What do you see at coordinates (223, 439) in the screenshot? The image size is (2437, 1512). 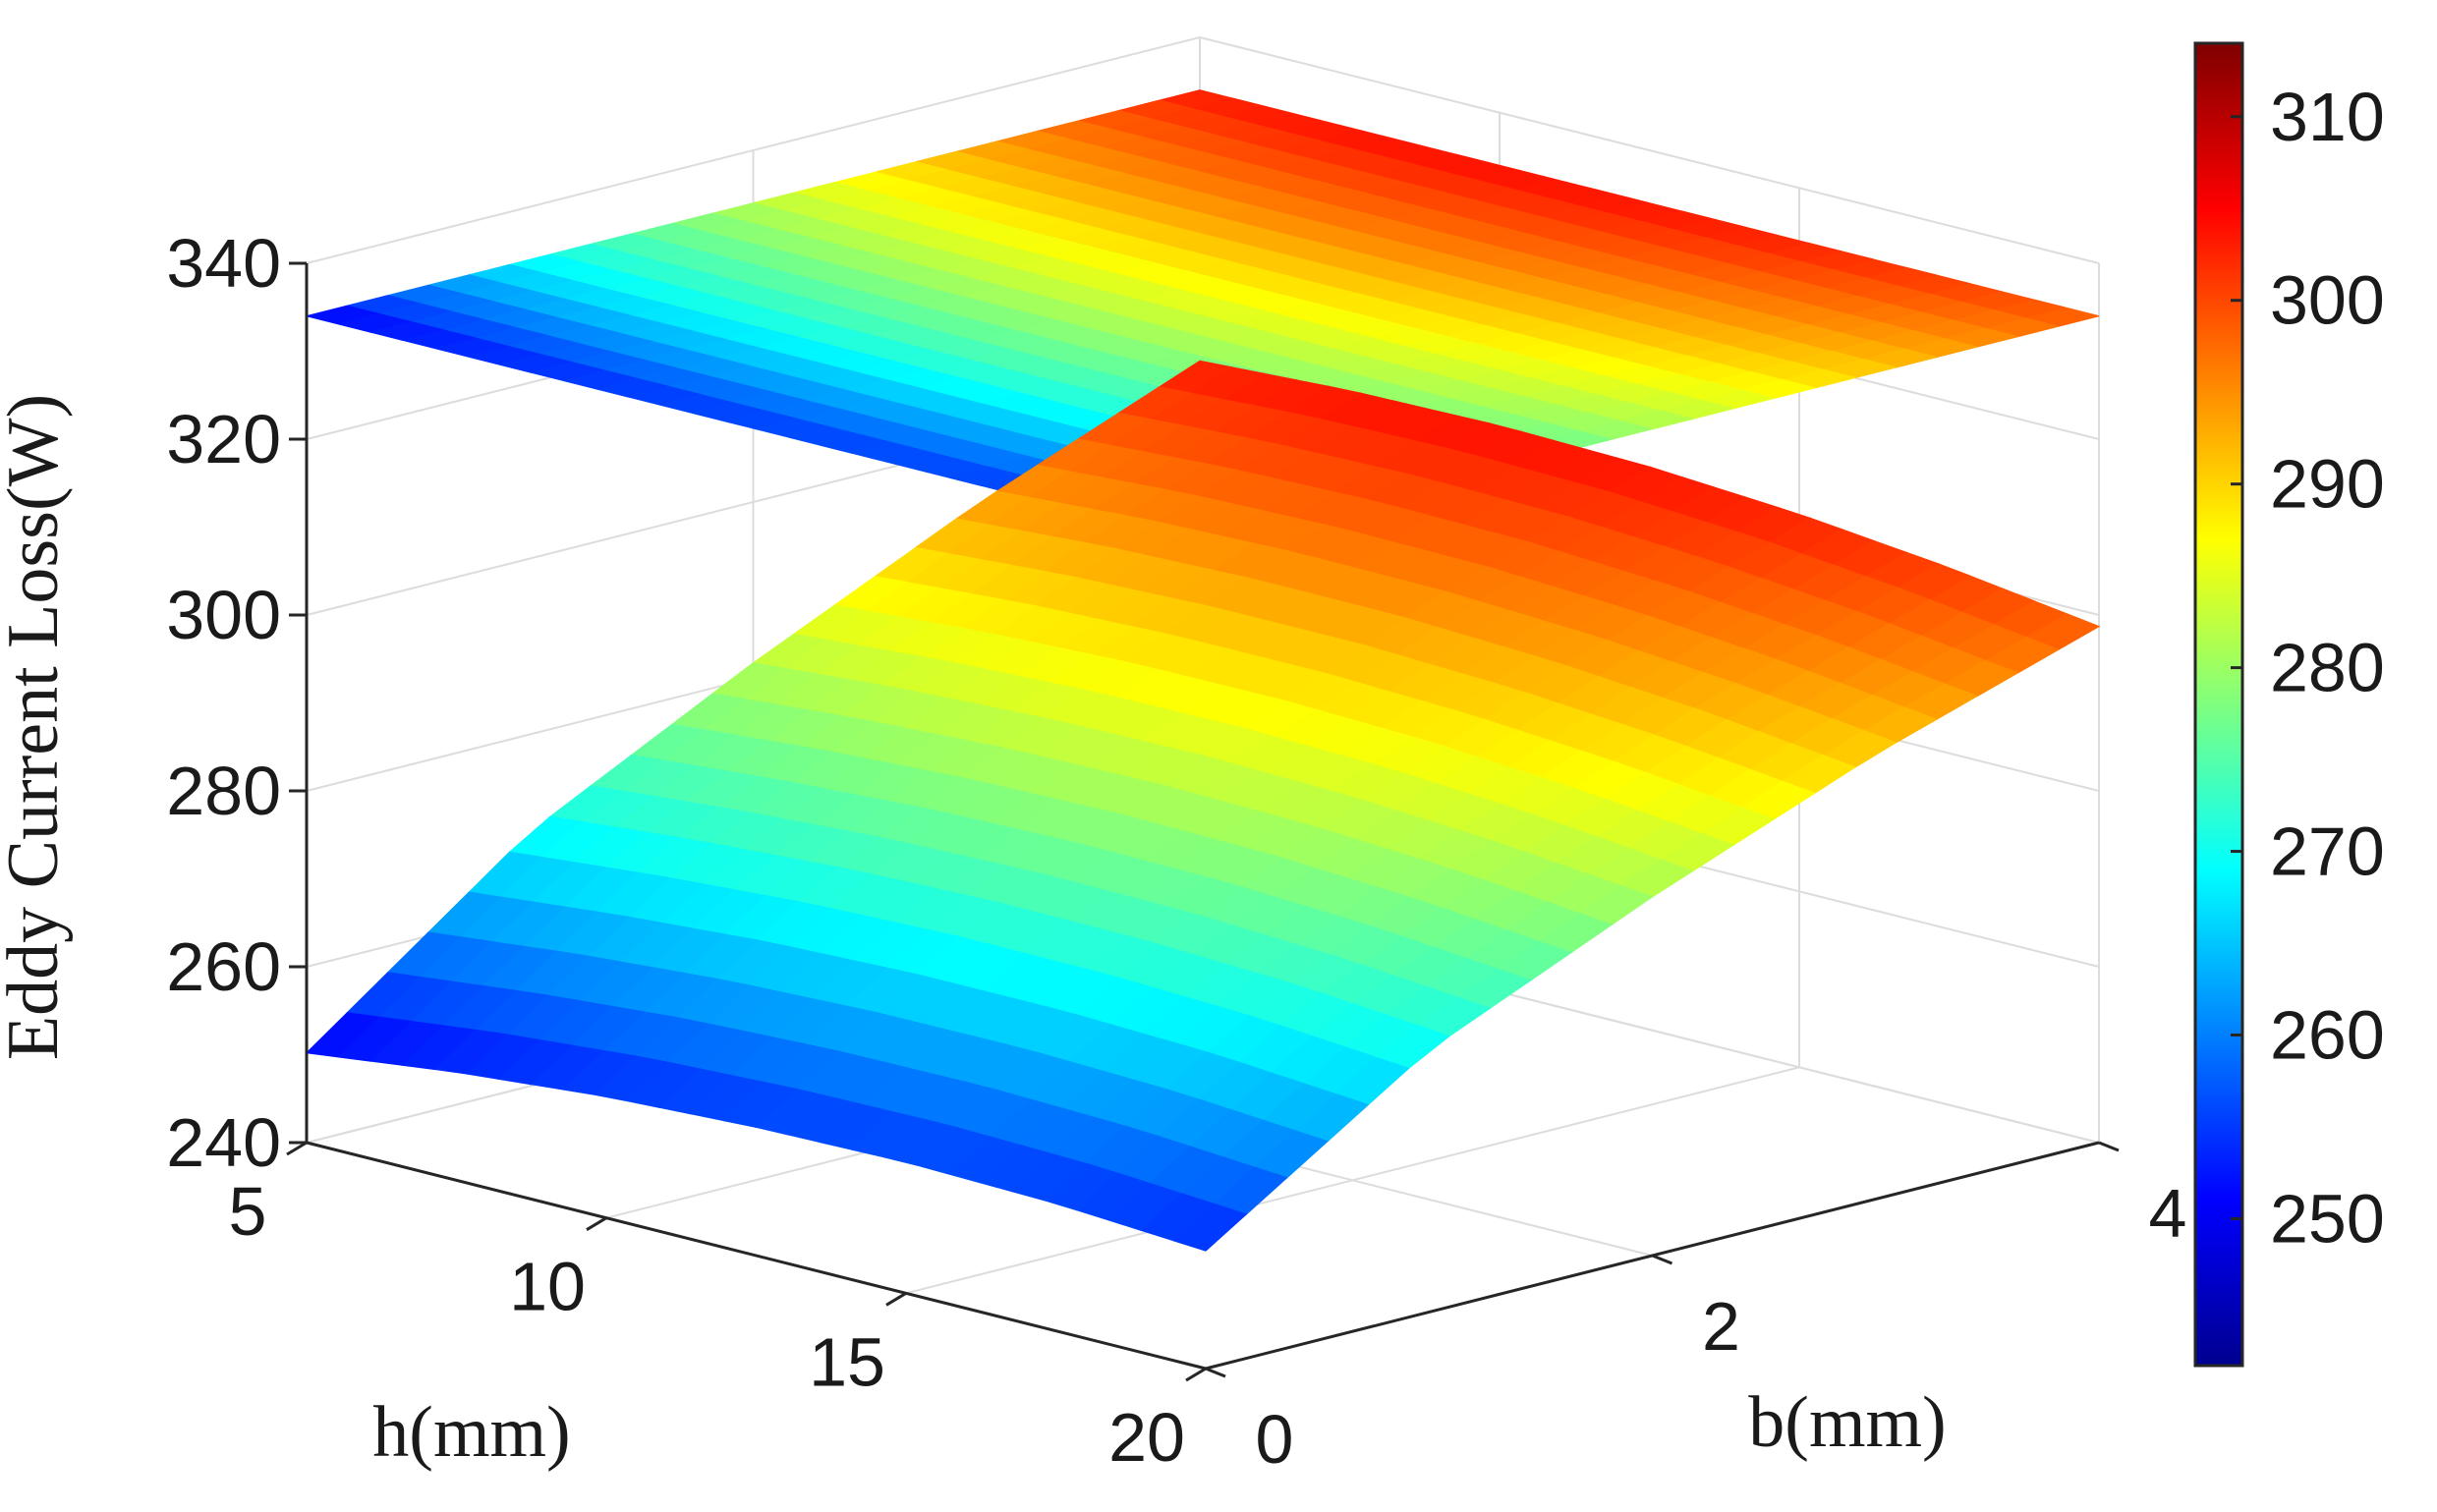 I see `z-tick-label: 320` at bounding box center [223, 439].